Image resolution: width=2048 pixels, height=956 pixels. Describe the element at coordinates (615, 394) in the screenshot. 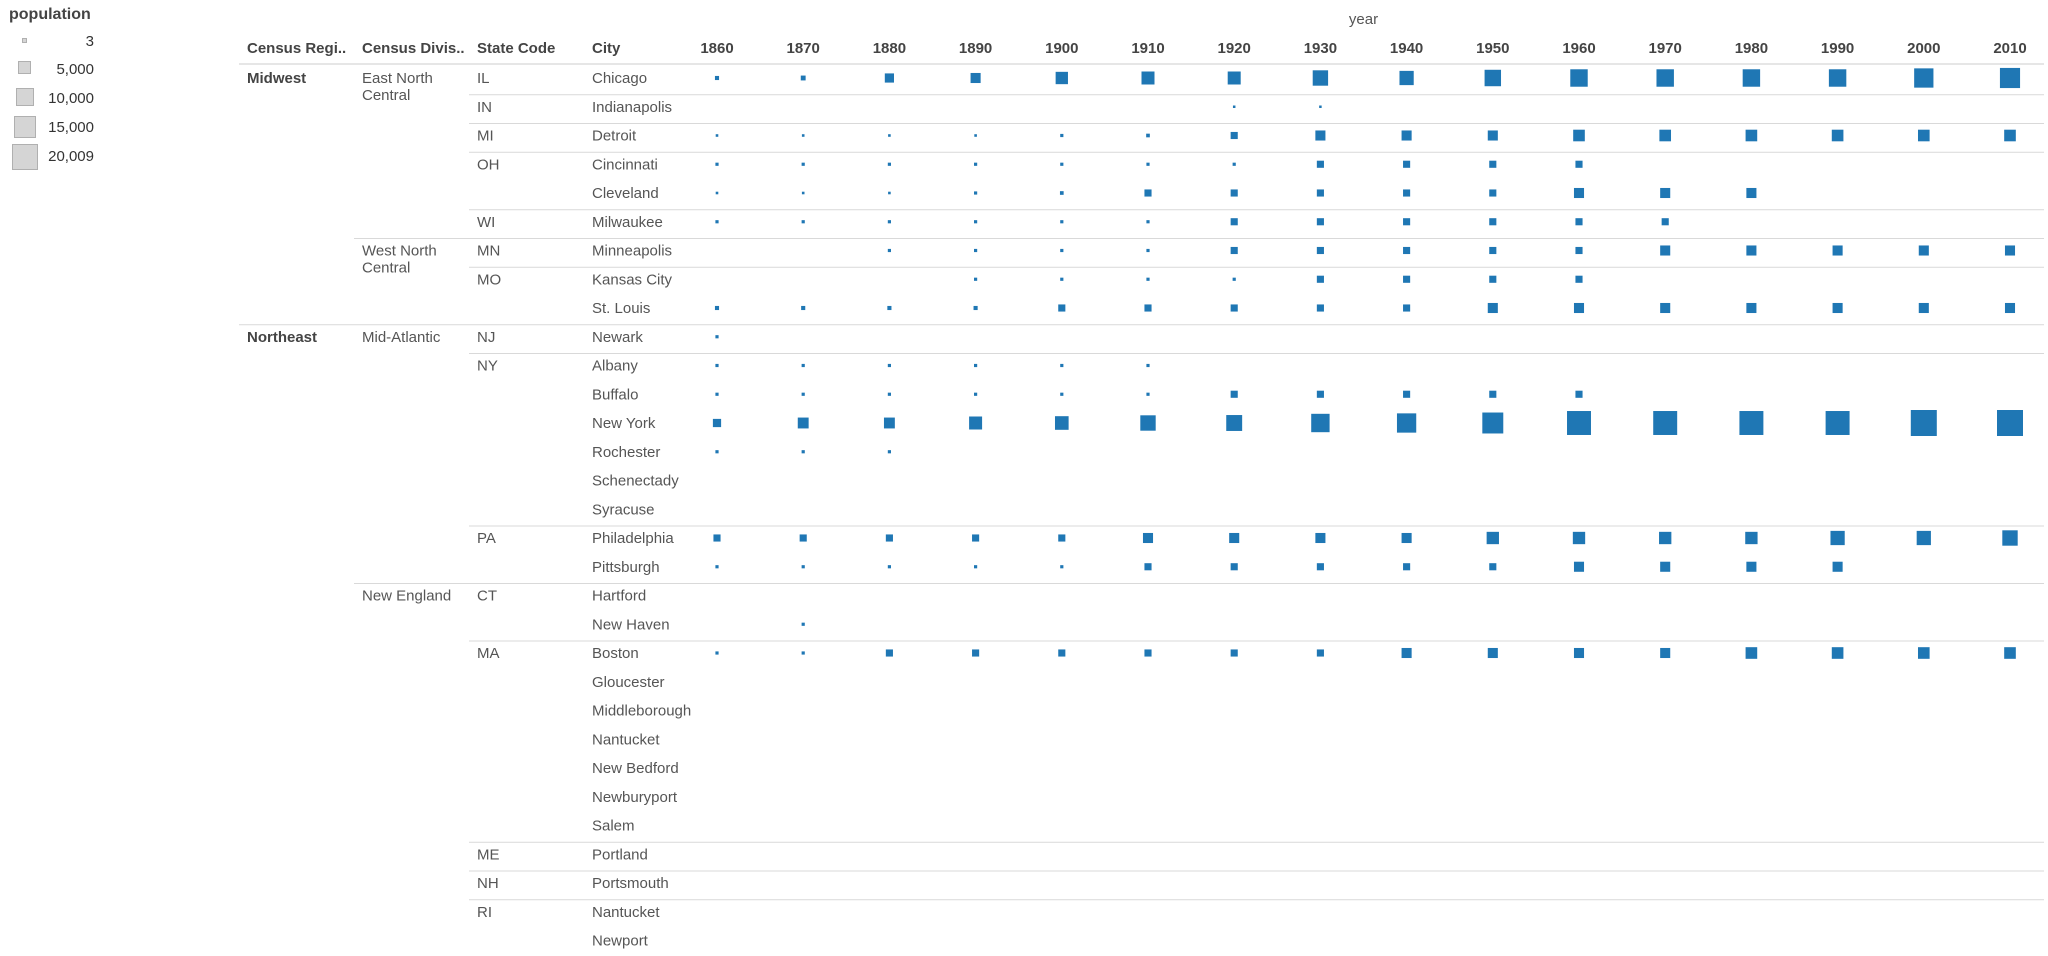

I see `city-label: Buffalo` at that location.